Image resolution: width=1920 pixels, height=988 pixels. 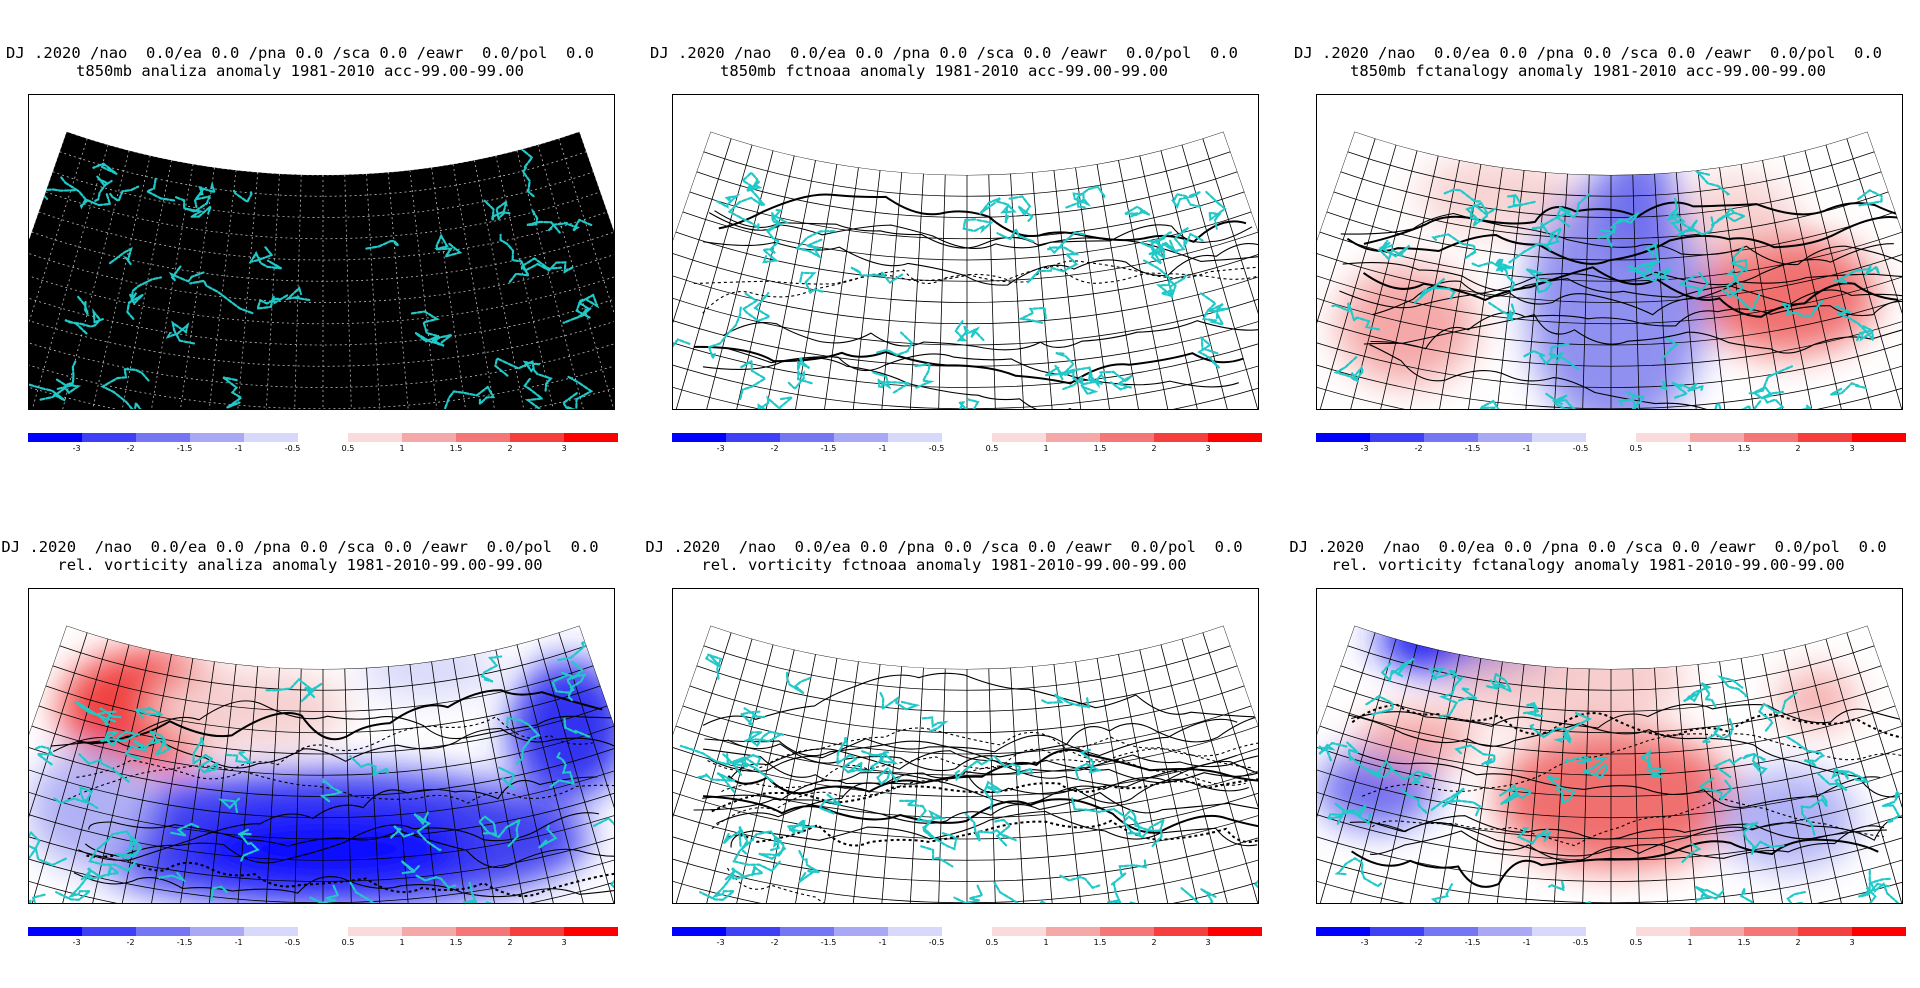 I want to click on legend-label: 2, so click(x=1798, y=942).